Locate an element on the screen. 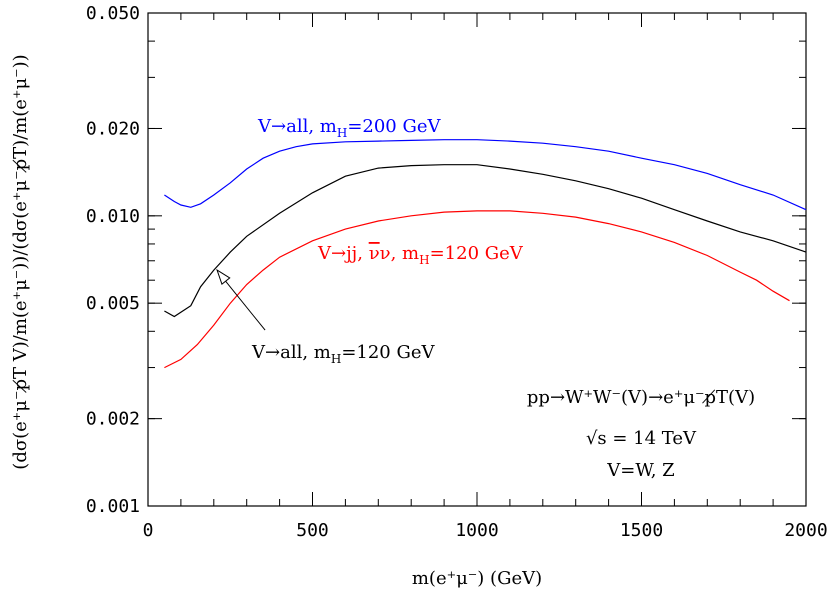 The image size is (834, 591). y-tick-label: 0.010 is located at coordinates (113, 216).